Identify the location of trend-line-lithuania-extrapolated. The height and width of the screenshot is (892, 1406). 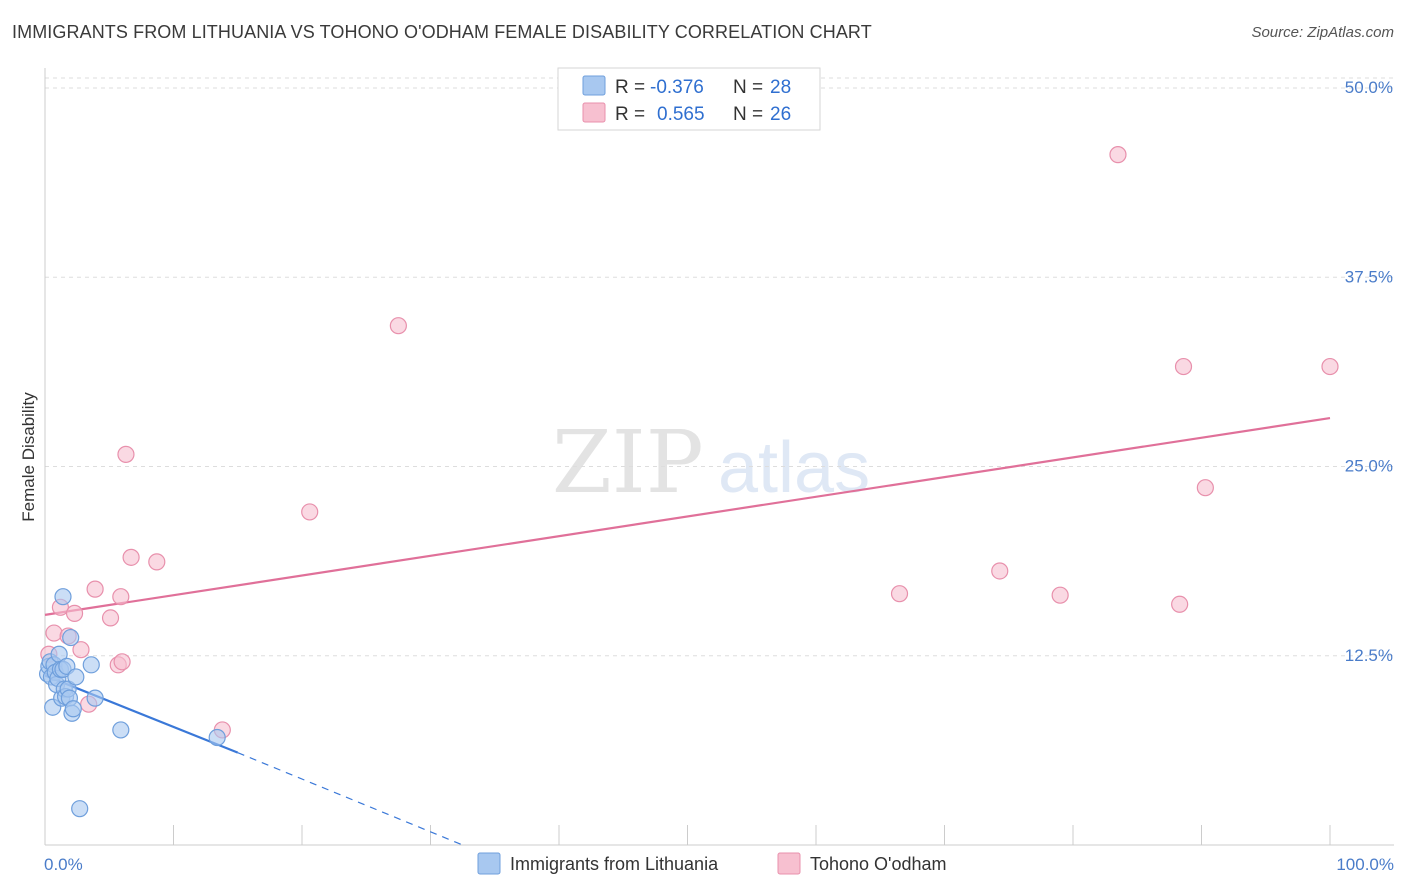
(350, 799).